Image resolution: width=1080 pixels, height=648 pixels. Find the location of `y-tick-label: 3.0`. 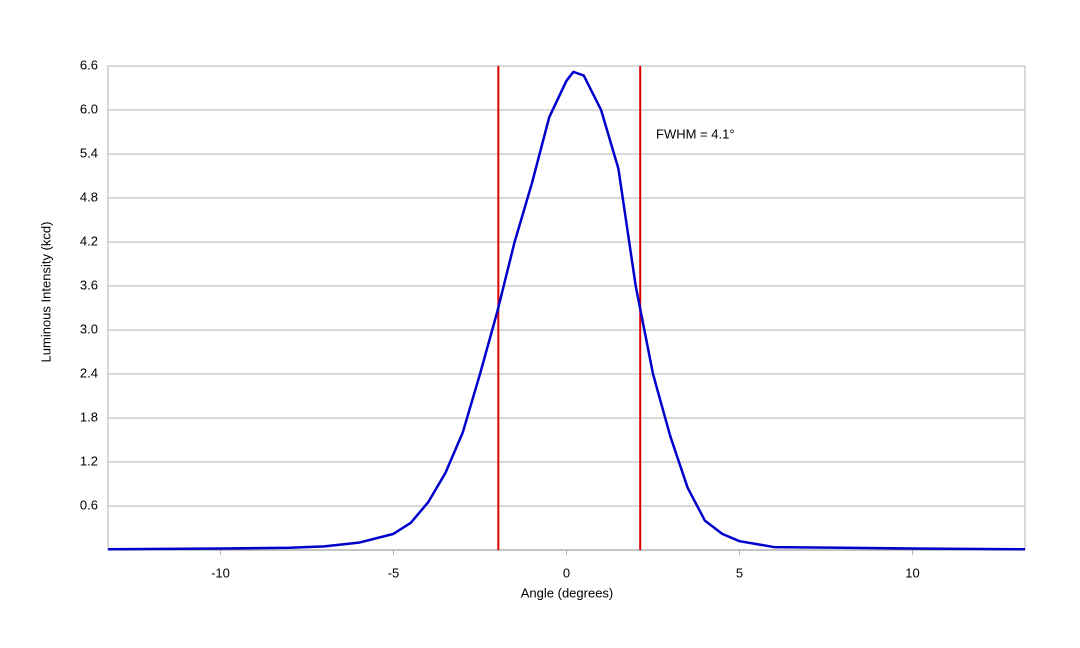

y-tick-label: 3.0 is located at coordinates (89, 328).